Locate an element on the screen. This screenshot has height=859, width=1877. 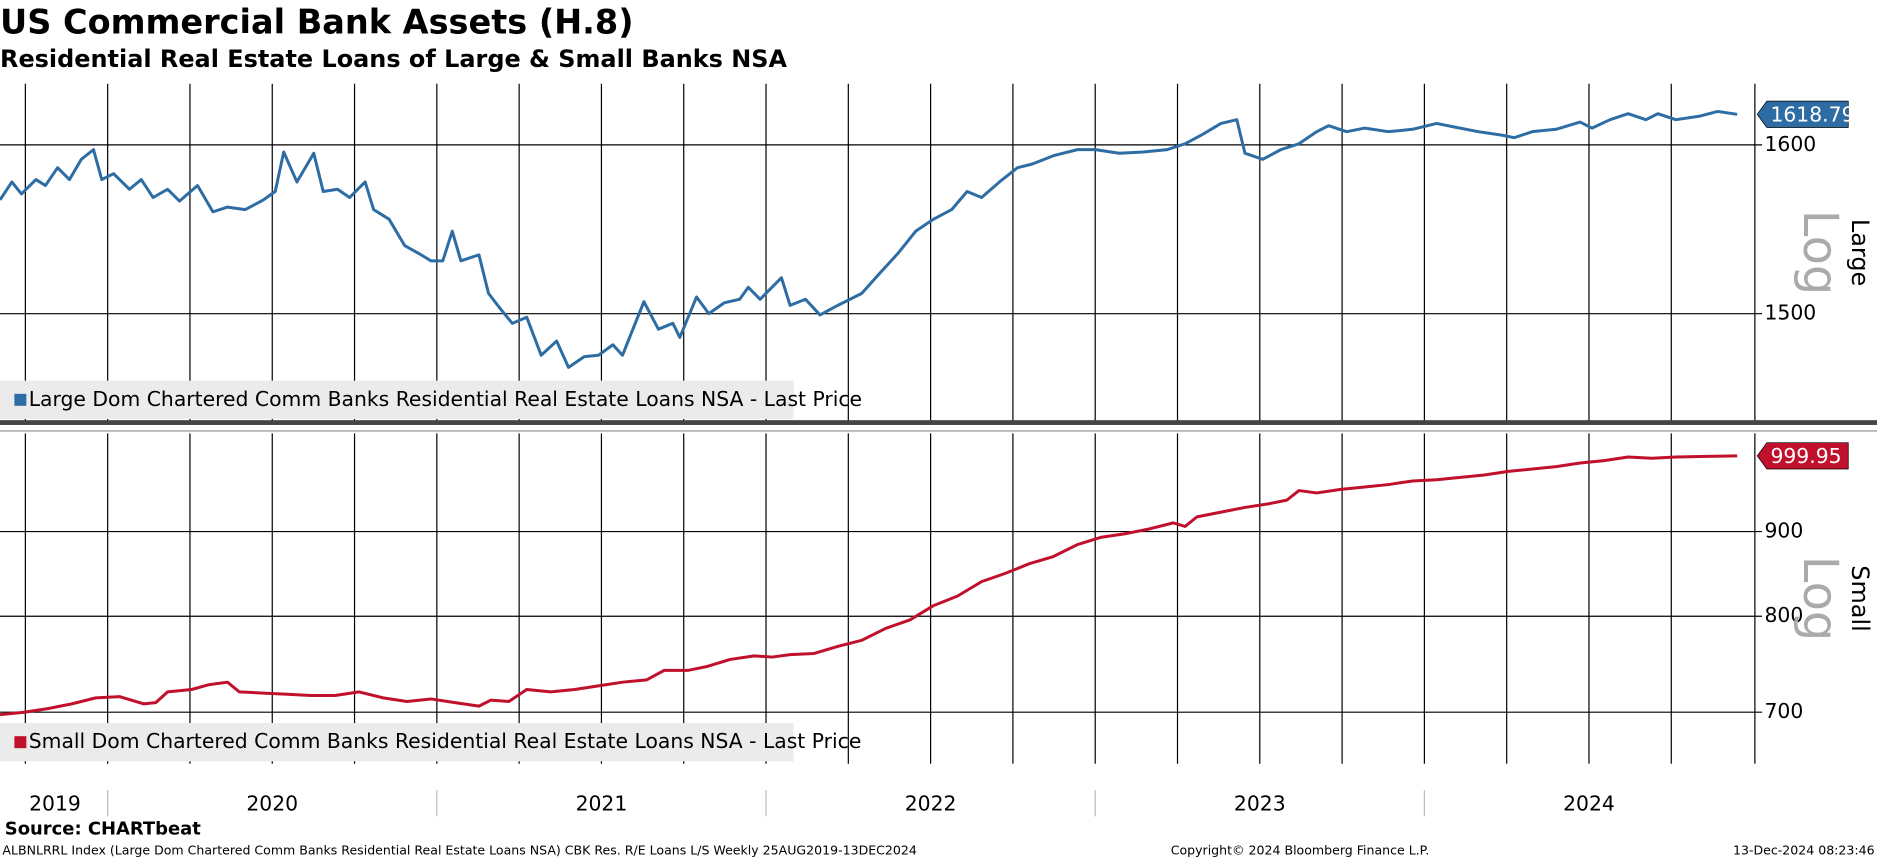
x-tick-label: 2021 is located at coordinates (602, 803).